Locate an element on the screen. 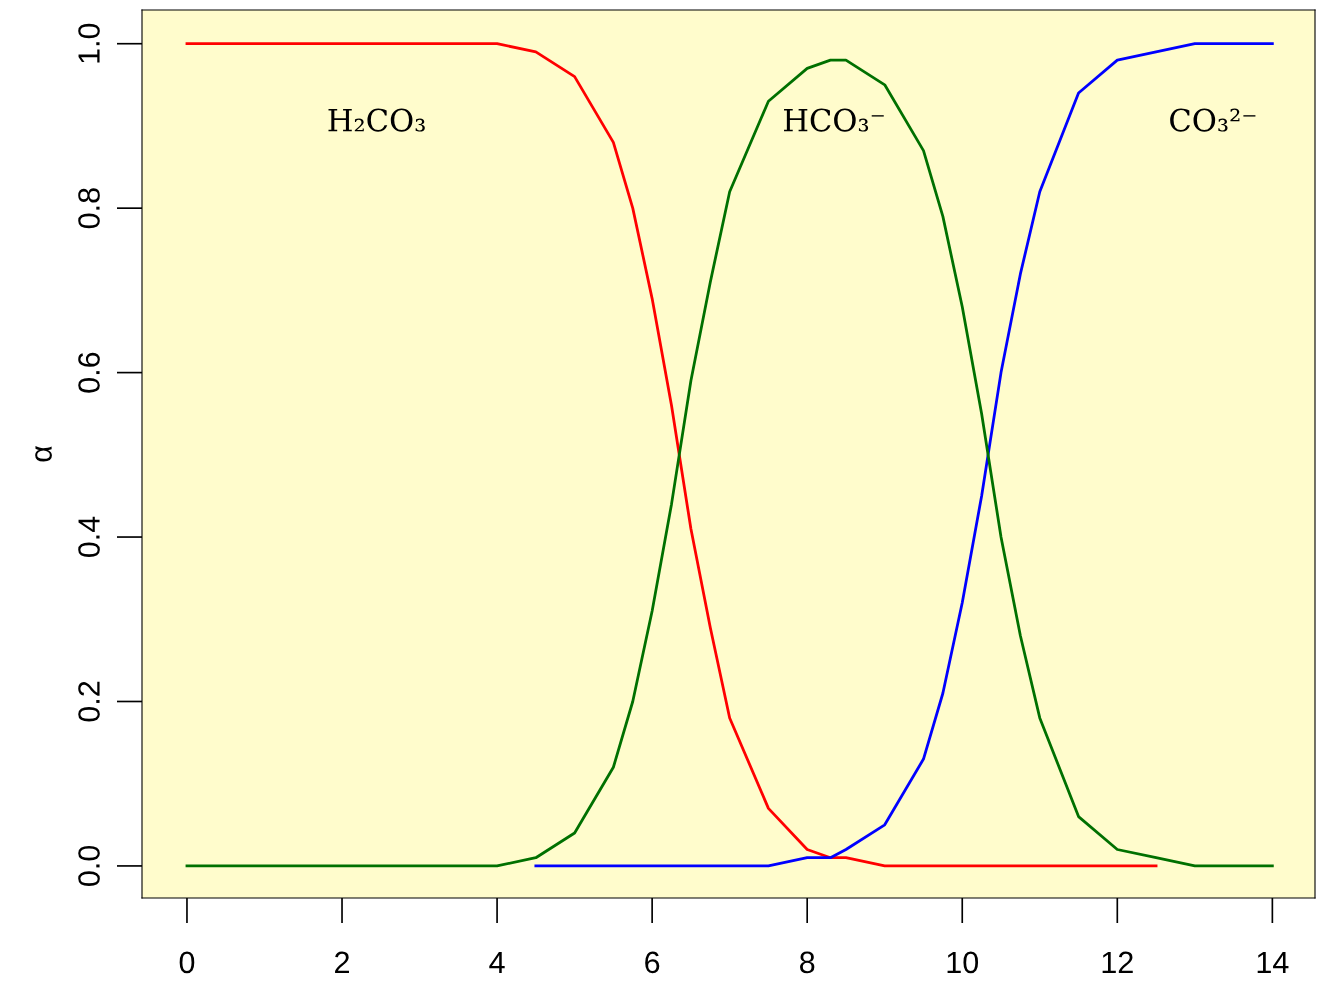 The width and height of the screenshot is (1320, 998). annotation: CO₃²⁻ is located at coordinates (1213, 120).